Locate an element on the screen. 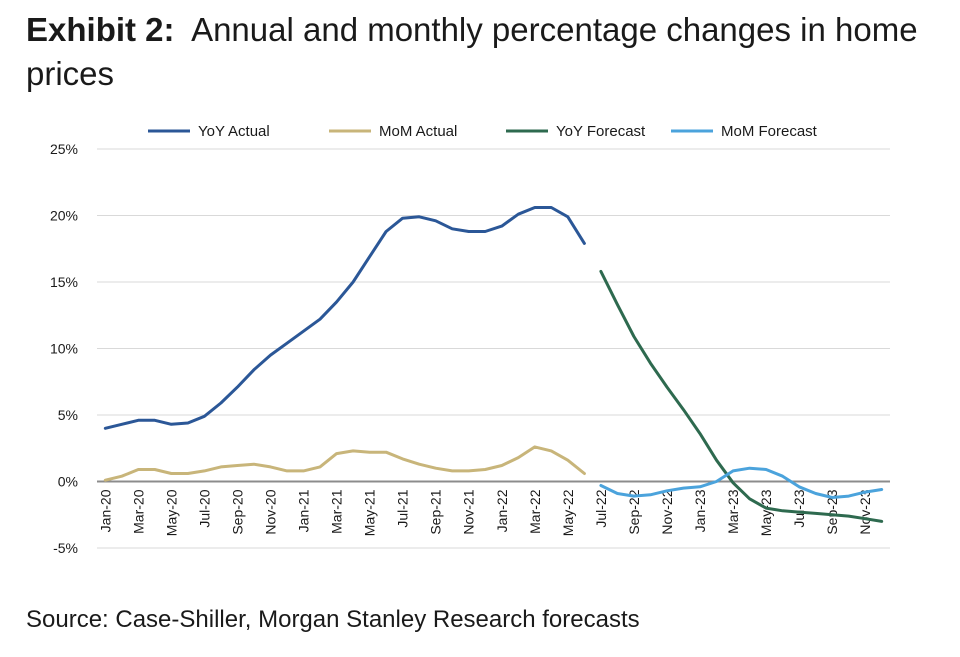 This screenshot has width=960, height=657. x-tick-label: Jan-21 is located at coordinates (304, 510).